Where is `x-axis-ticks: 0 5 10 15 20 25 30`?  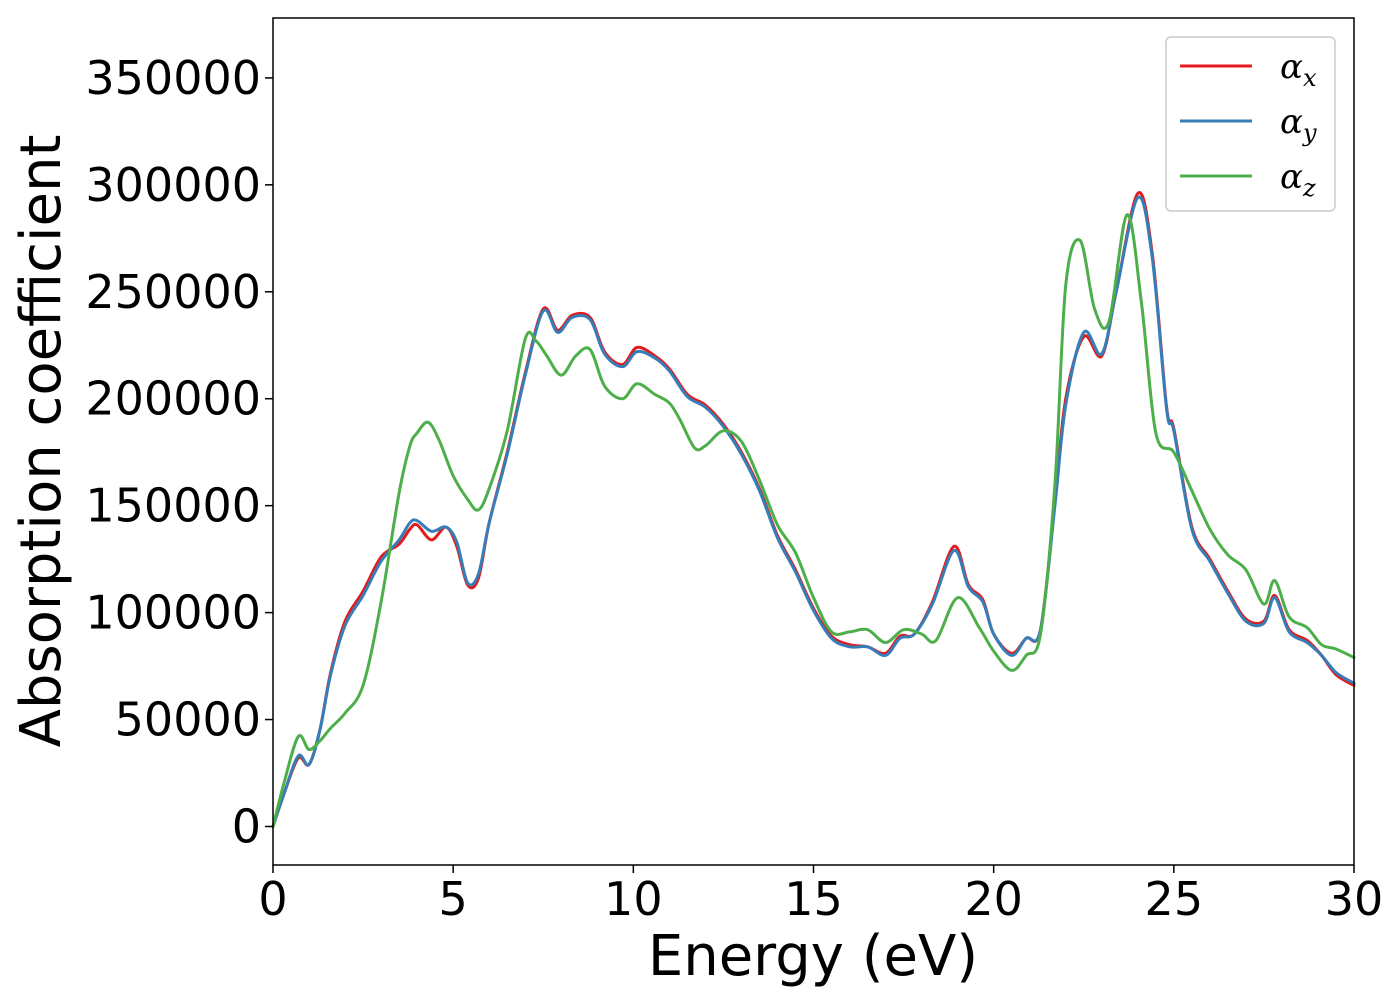 x-axis-ticks: 0 5 10 15 20 25 30 is located at coordinates (820, 895).